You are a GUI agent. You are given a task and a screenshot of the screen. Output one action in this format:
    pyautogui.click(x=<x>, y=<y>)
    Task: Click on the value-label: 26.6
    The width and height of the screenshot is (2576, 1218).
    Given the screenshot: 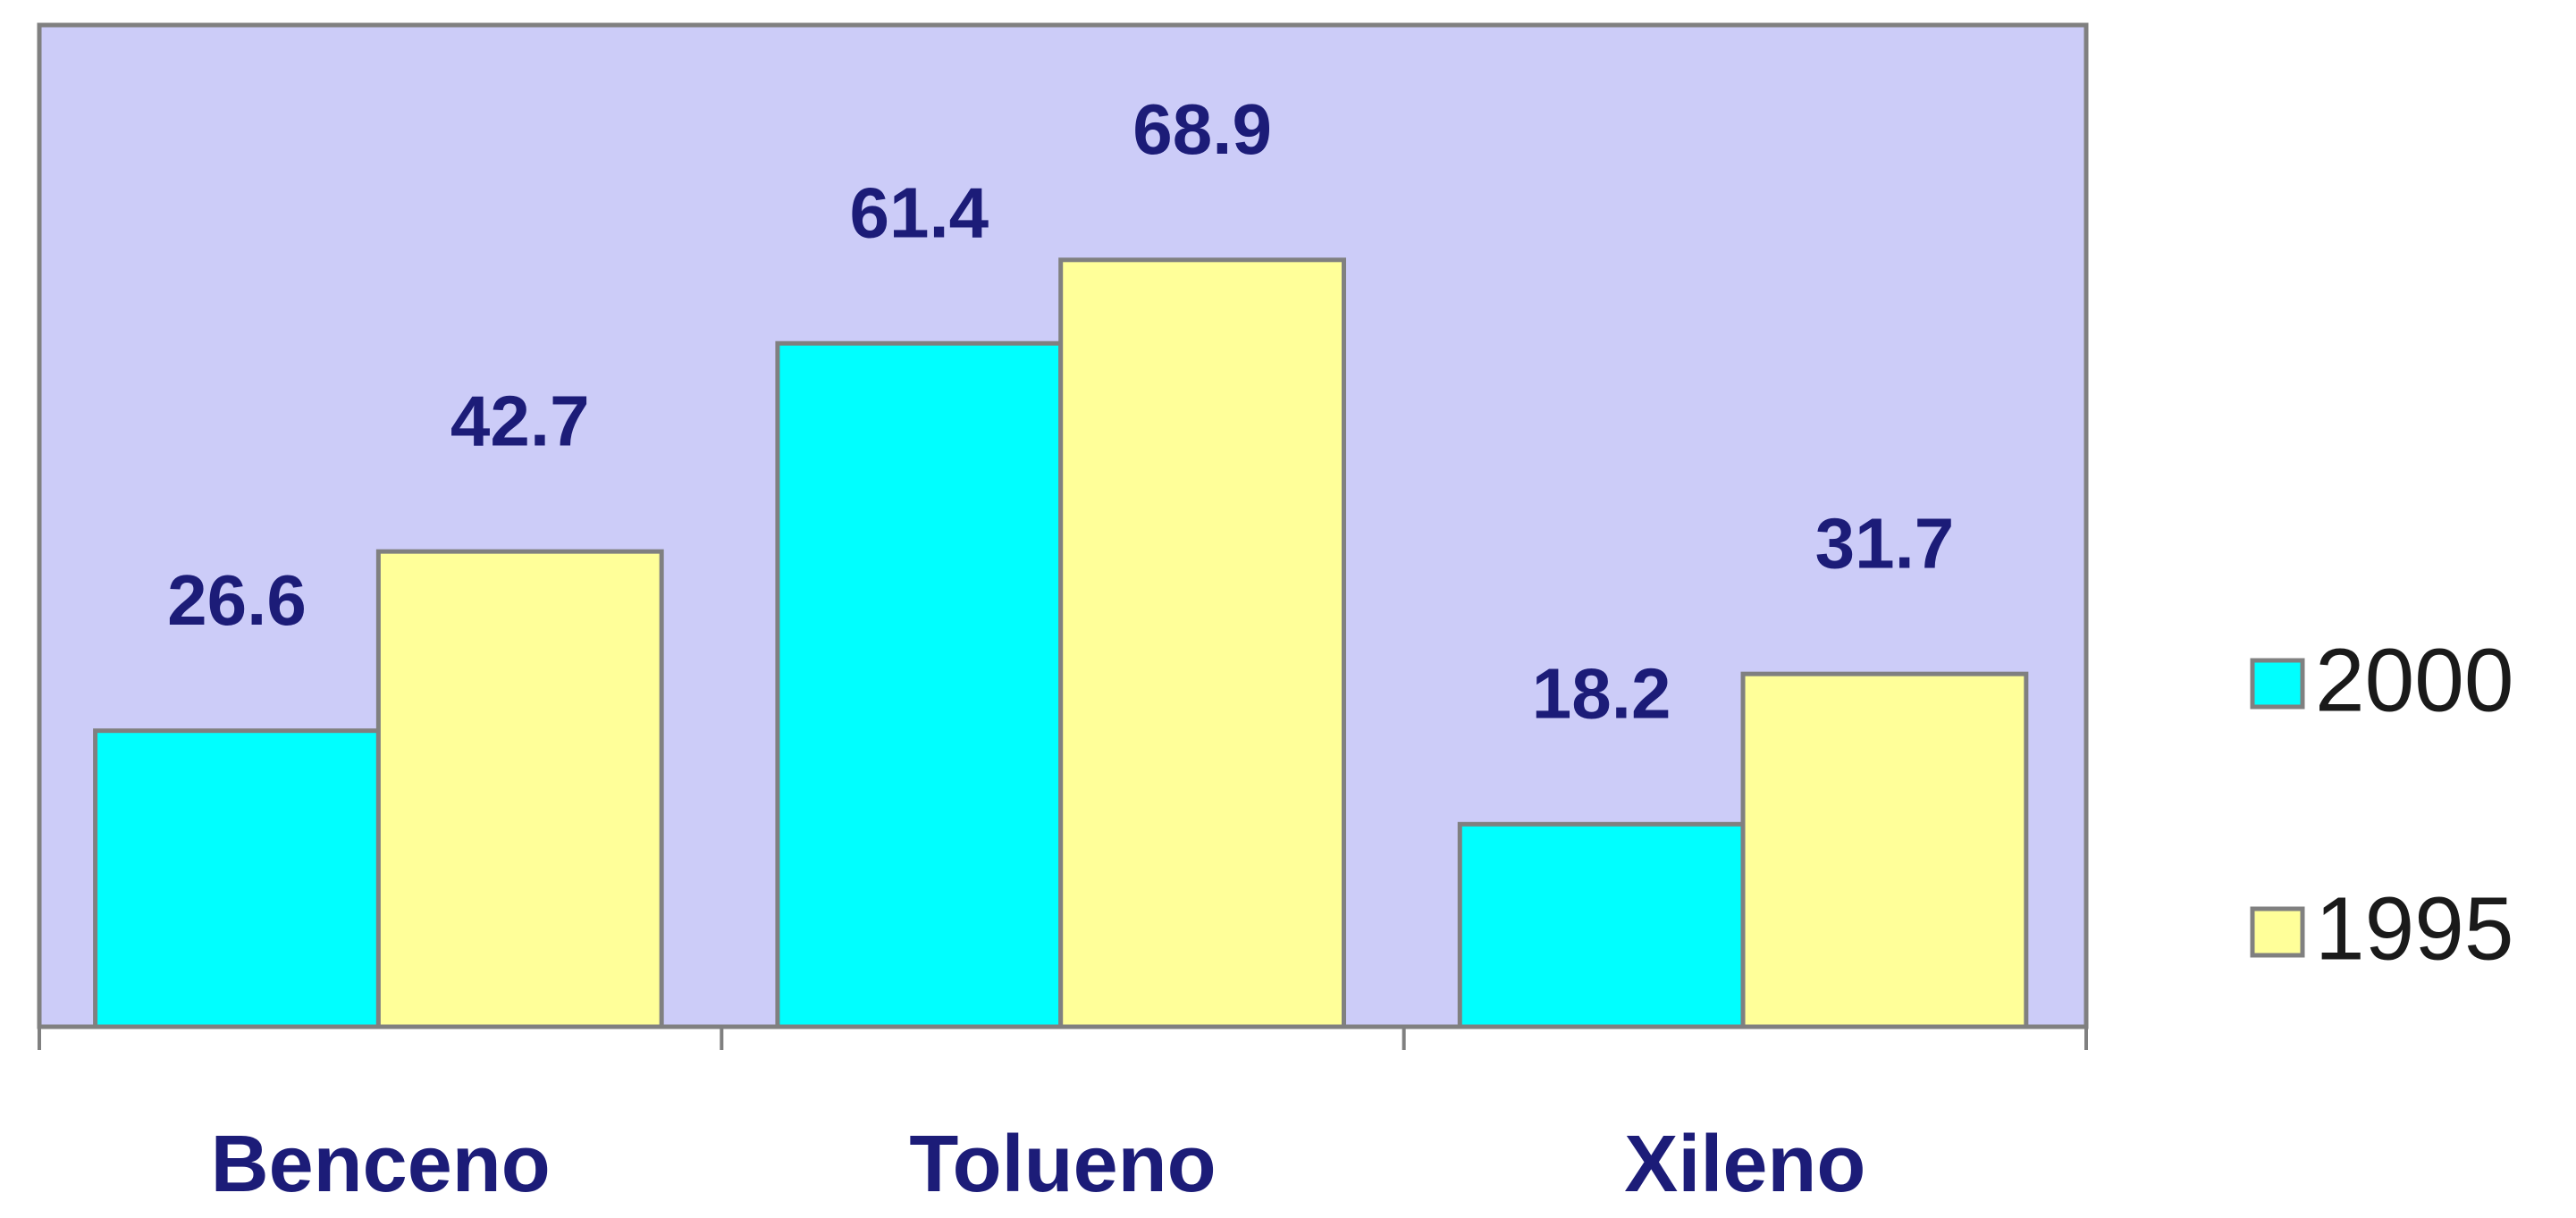 What is the action you would take?
    pyautogui.click(x=237, y=600)
    